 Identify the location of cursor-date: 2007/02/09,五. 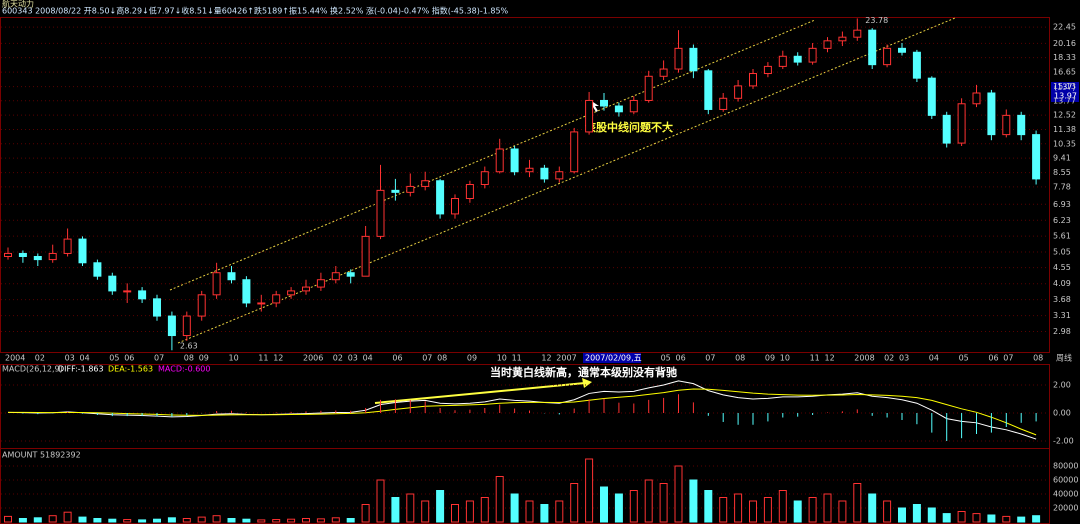
(613, 358).